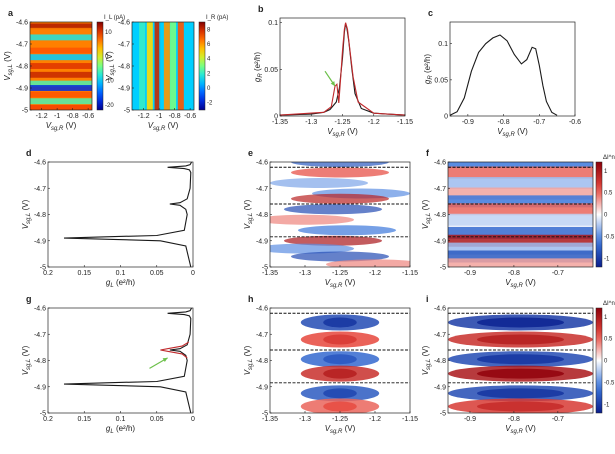 Image resolution: width=615 pixels, height=454 pixels. Describe the element at coordinates (109, 82) in the screenshot. I see `colorbar-tick-label: -10` at that location.